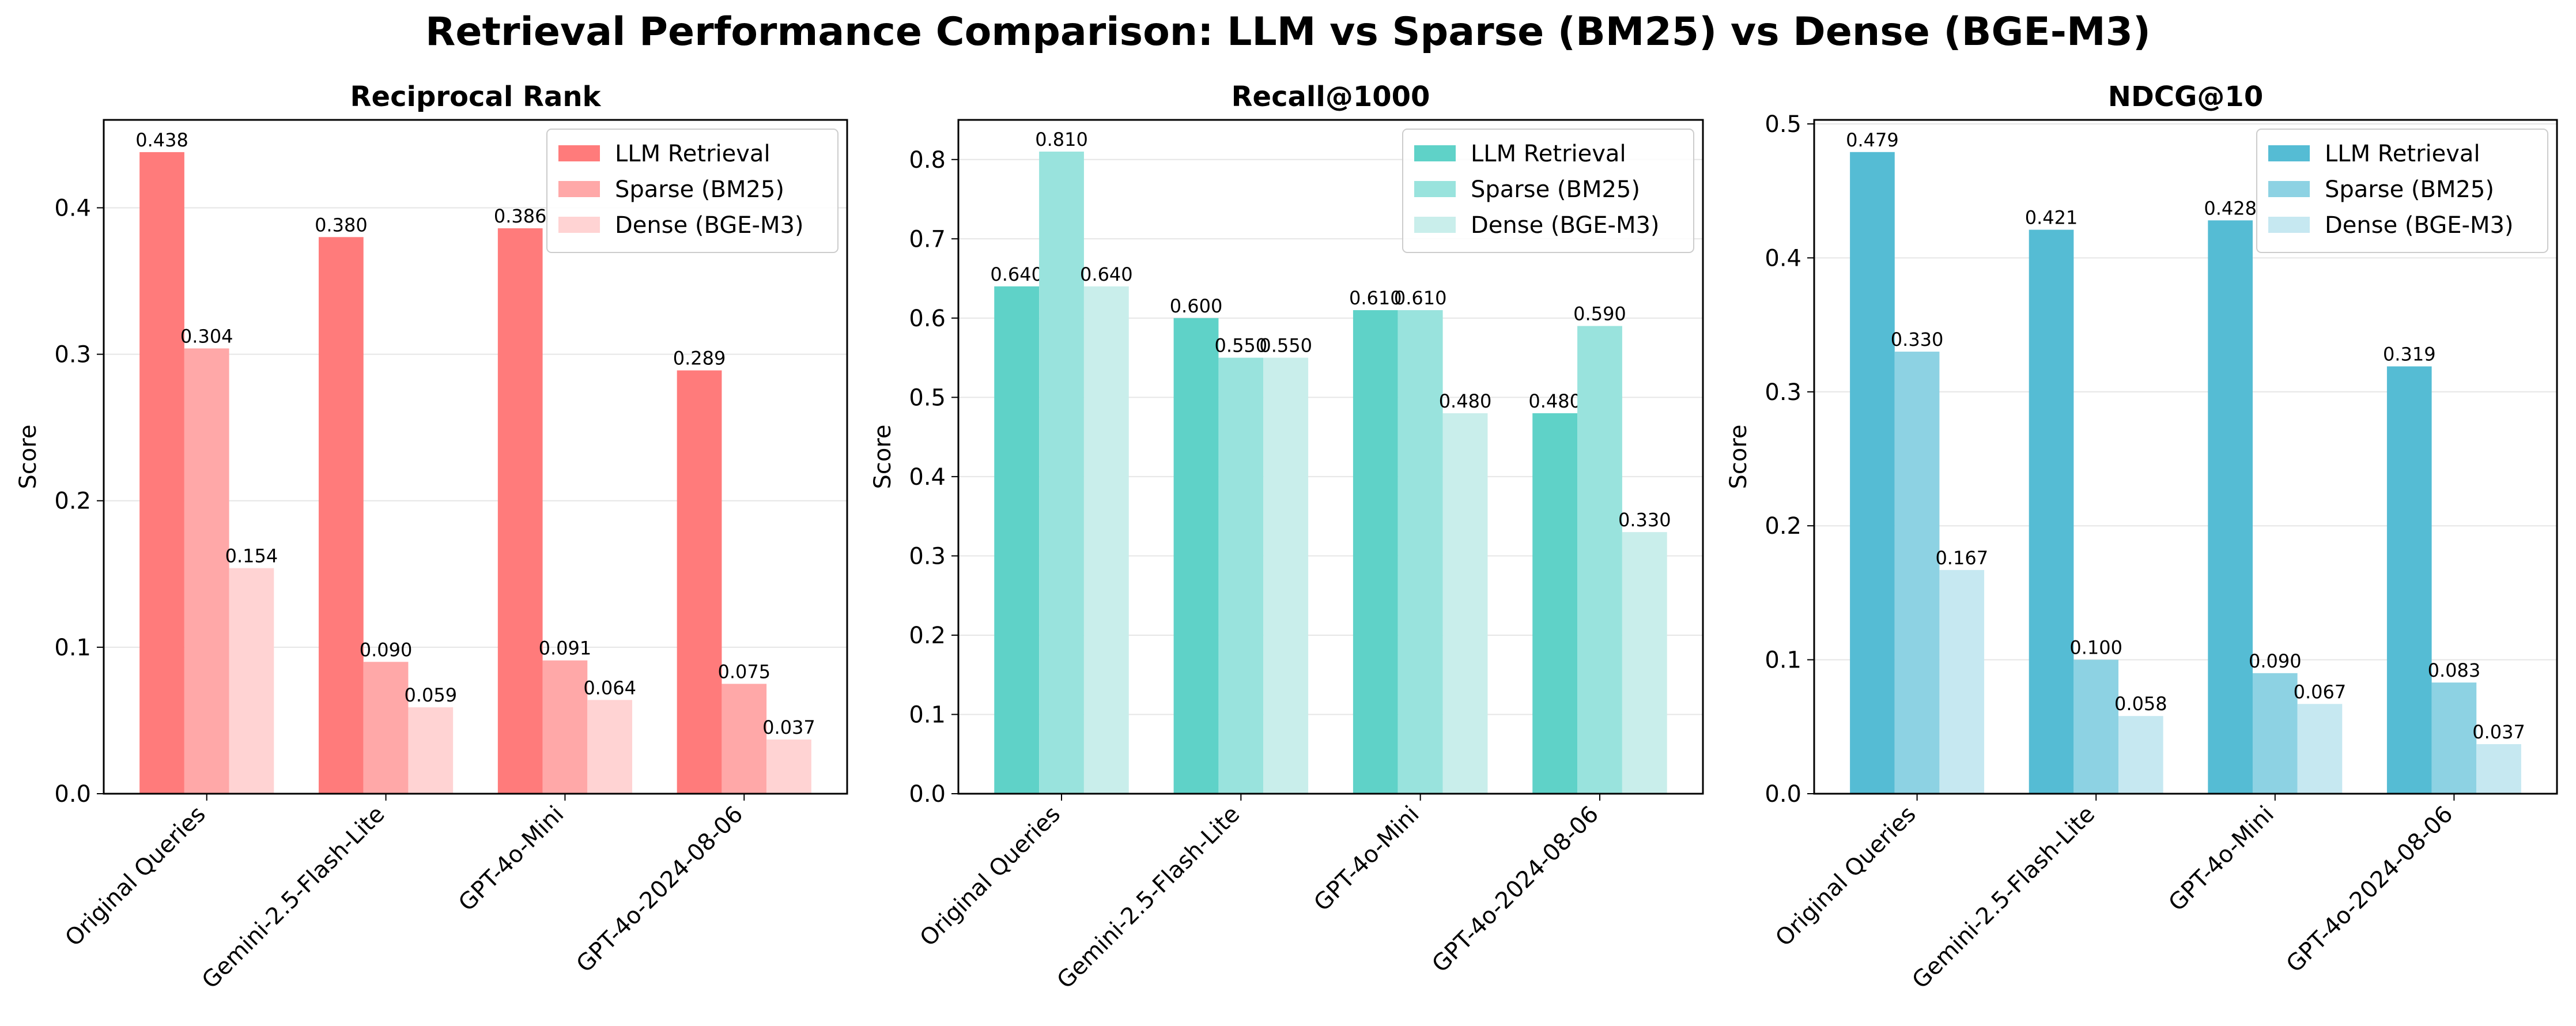  I want to click on bar-value-label: 0.059, so click(430, 695).